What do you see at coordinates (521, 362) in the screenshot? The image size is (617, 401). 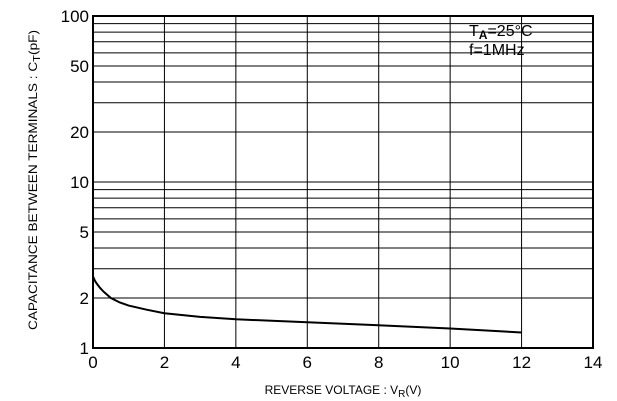 I see `x-tick-label: 12` at bounding box center [521, 362].